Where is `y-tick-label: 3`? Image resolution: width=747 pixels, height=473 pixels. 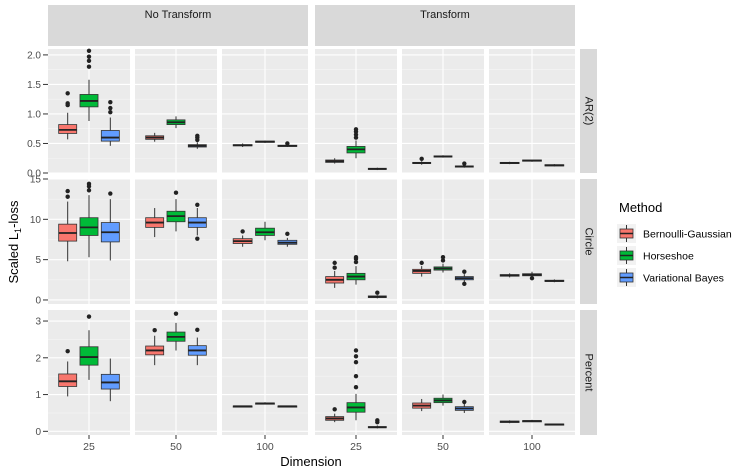
y-tick-label: 3 is located at coordinates (38, 322).